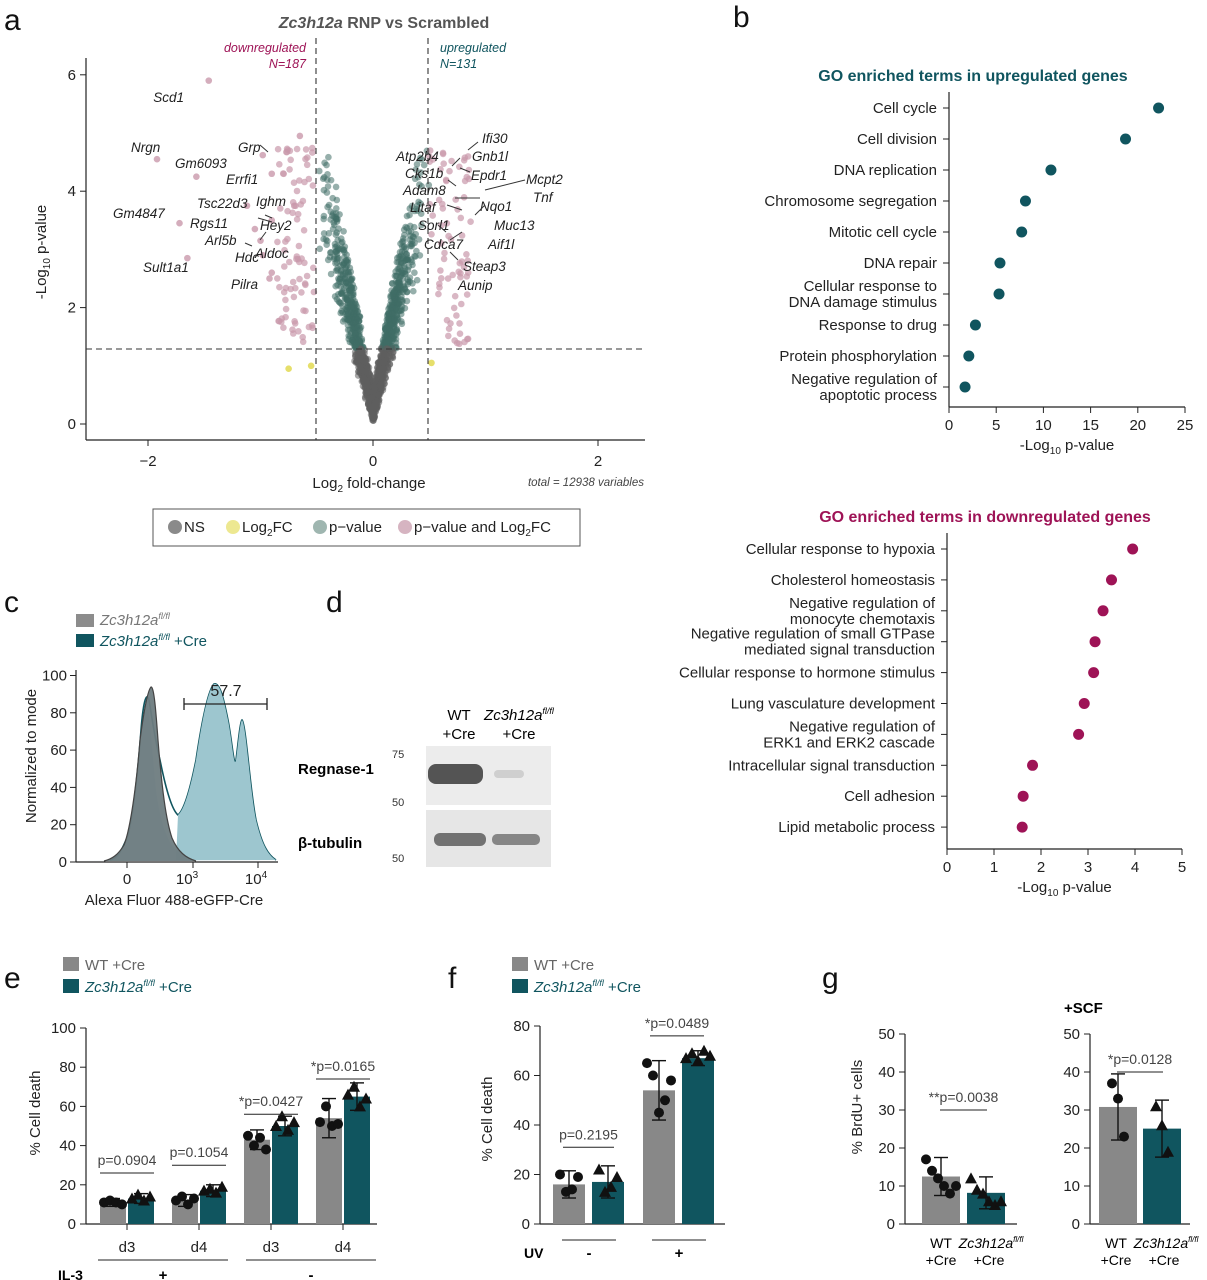 The image size is (1207, 1280). I want to click on gene-label-down: Gm4847, so click(139, 213).